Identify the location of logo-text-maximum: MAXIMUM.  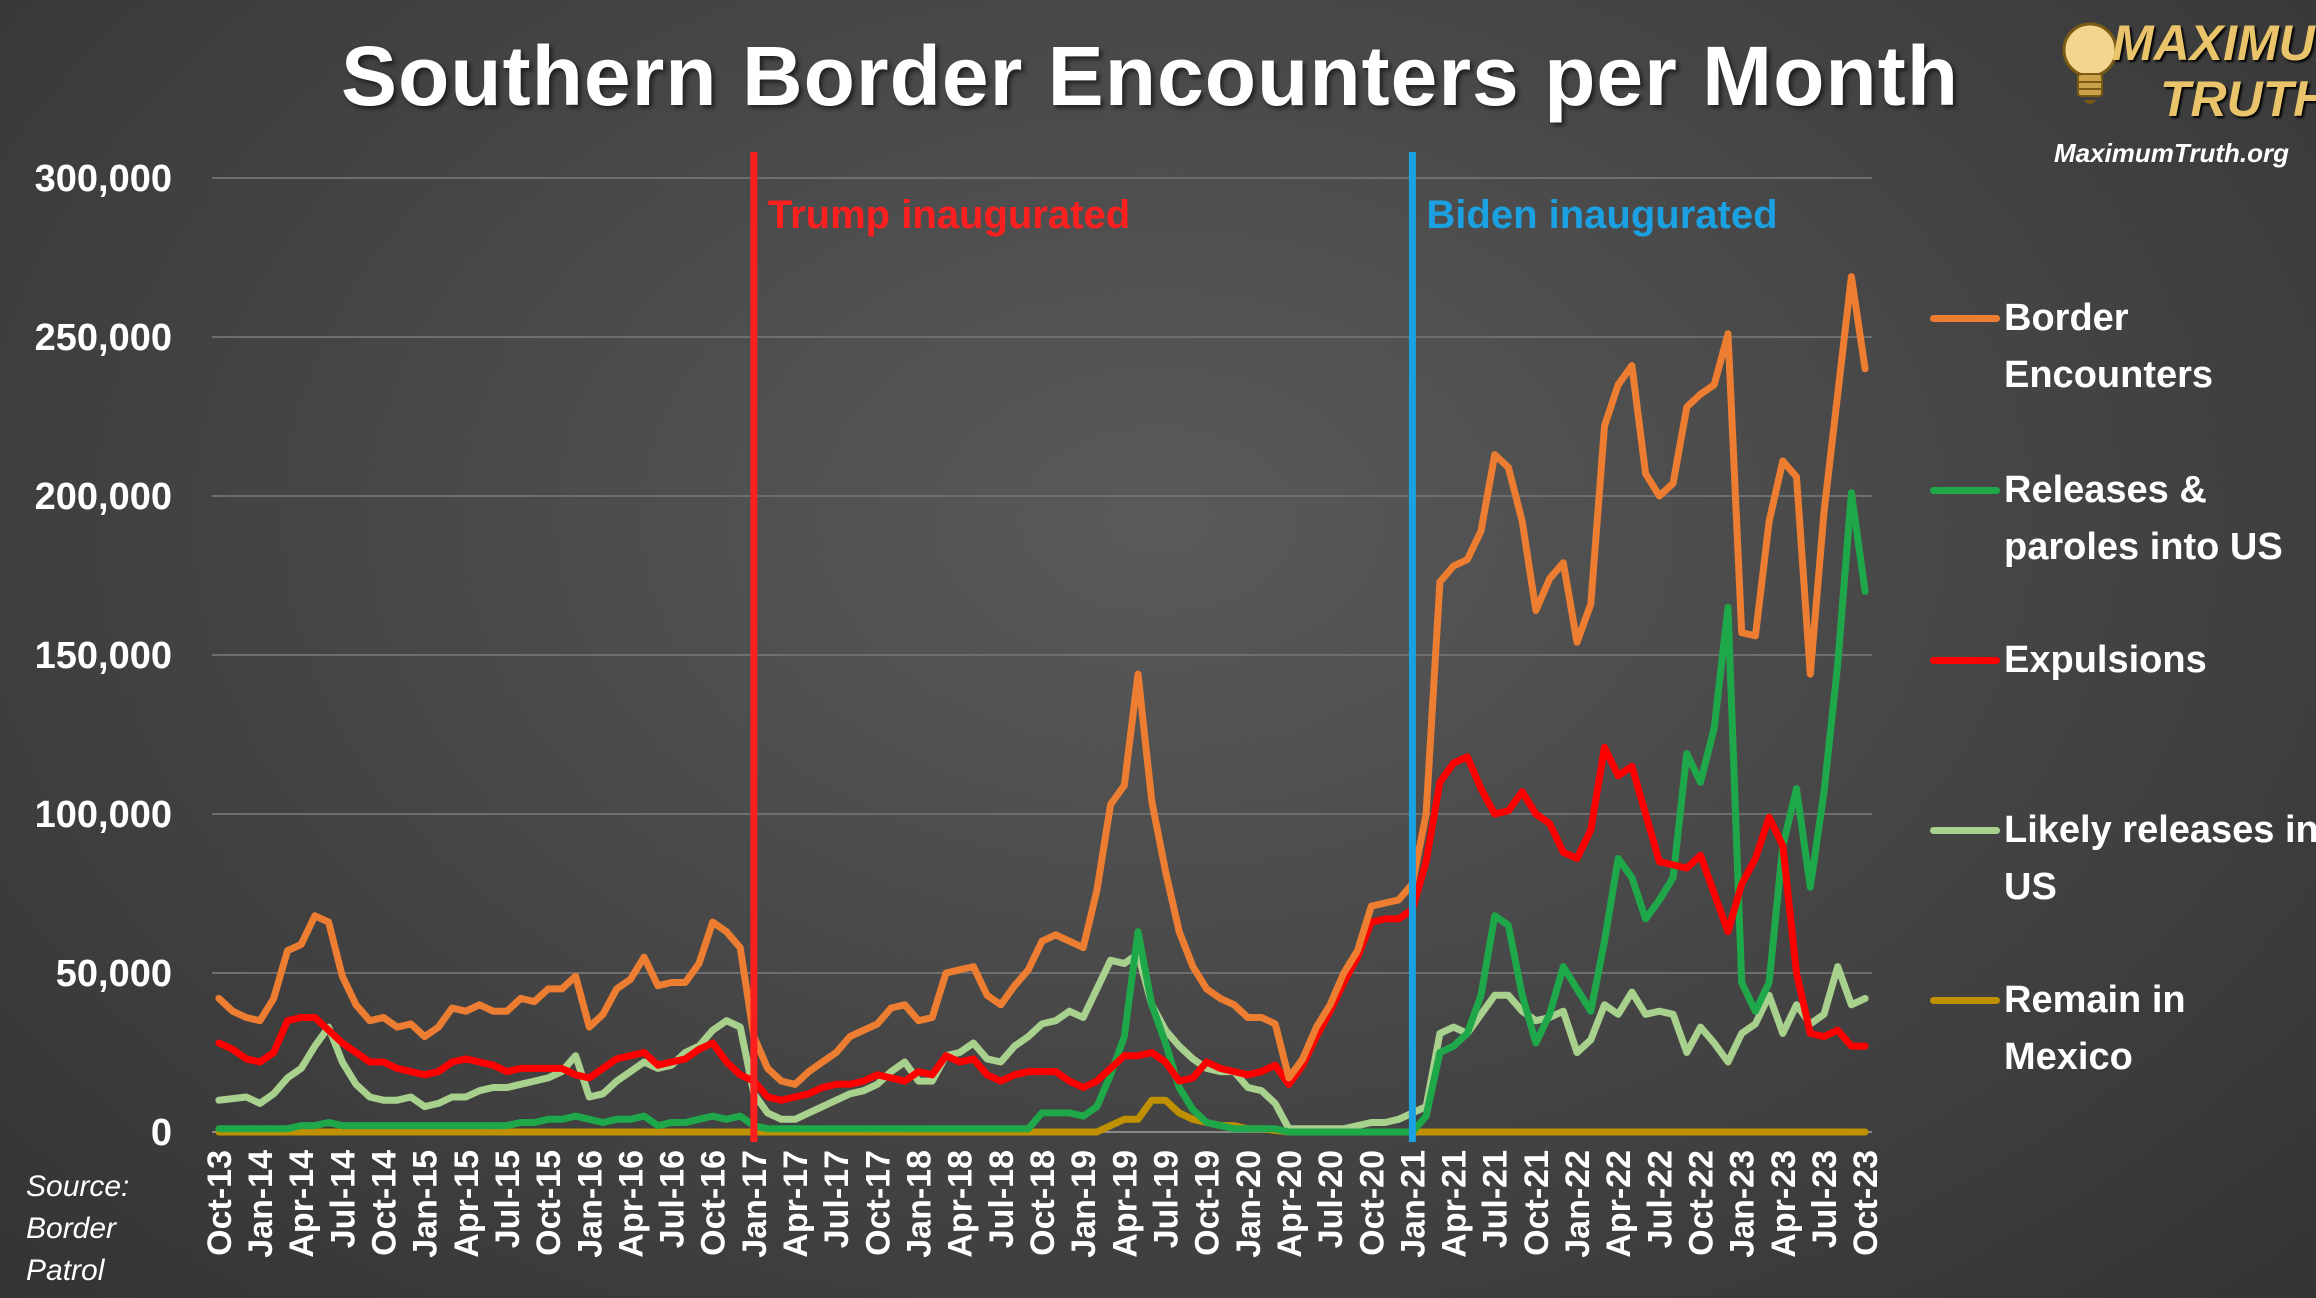
(2214, 43).